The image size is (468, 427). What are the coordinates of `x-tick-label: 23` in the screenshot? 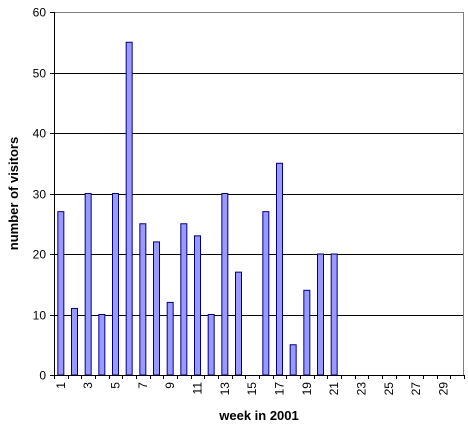 It's located at (362, 389).